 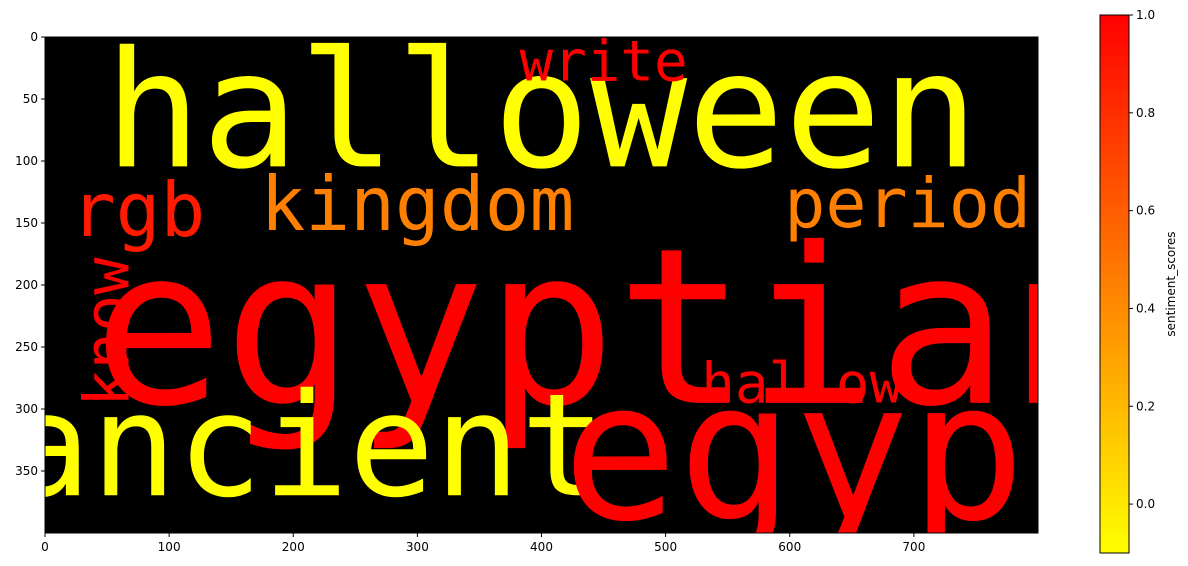 I want to click on y-tick-label: 150, so click(x=26, y=223).